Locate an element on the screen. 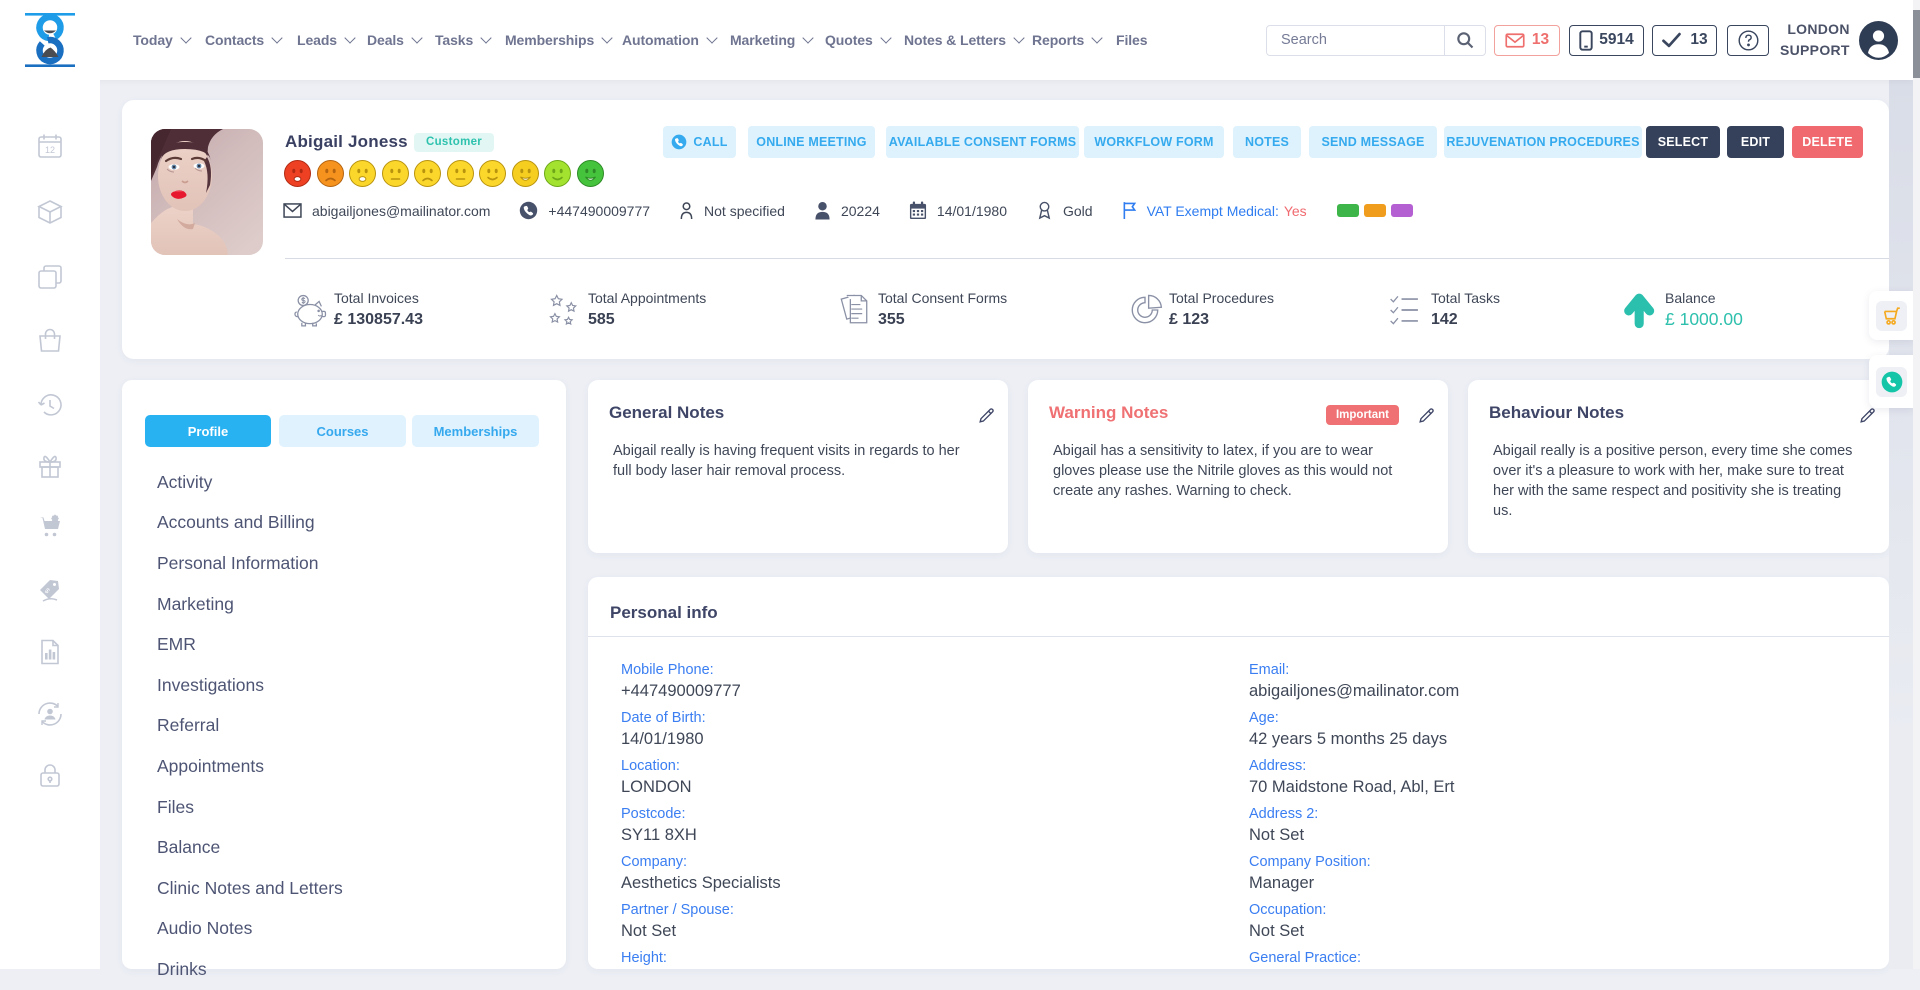 This screenshot has height=990, width=1920. svg-text: 12 is located at coordinates (50, 150).